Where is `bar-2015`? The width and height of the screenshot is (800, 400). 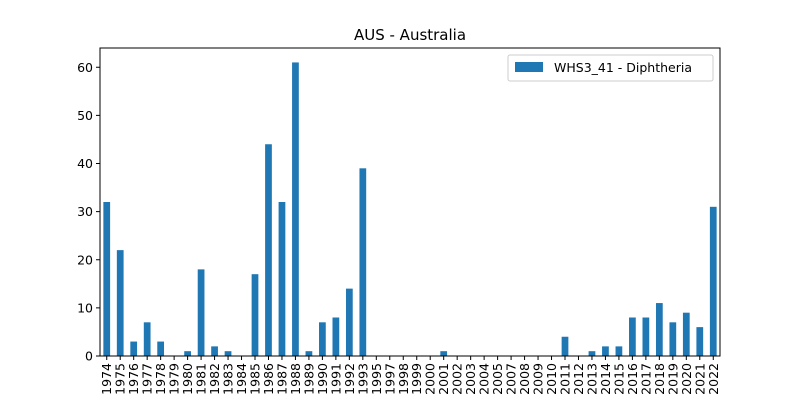 bar-2015 is located at coordinates (619, 351).